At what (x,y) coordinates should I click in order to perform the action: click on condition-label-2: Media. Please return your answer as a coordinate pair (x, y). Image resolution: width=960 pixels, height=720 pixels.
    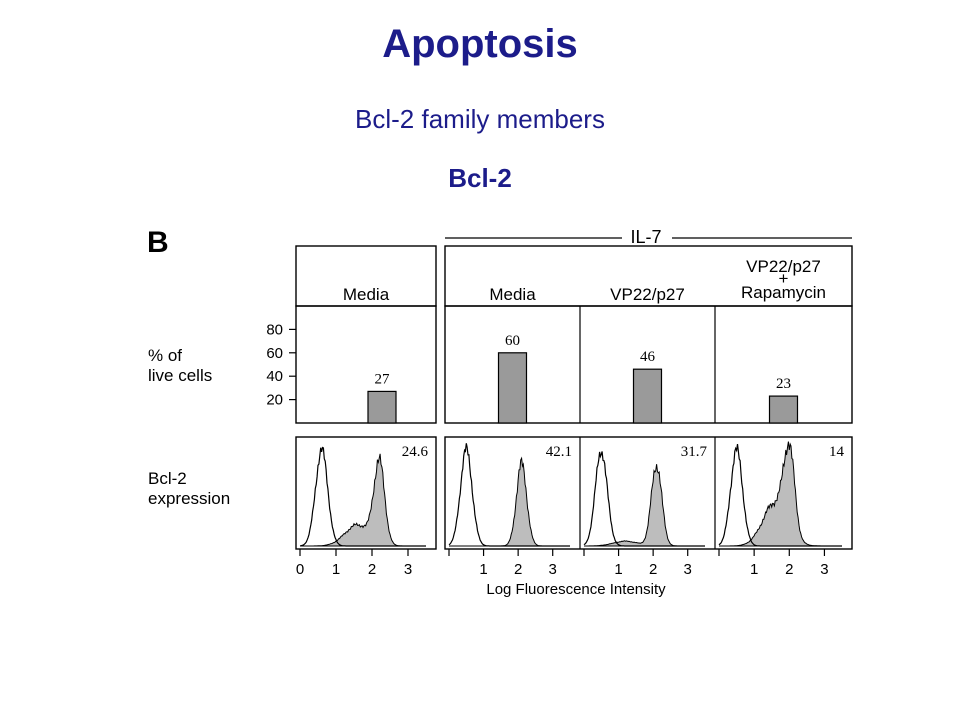
    Looking at the image, I should click on (512, 294).